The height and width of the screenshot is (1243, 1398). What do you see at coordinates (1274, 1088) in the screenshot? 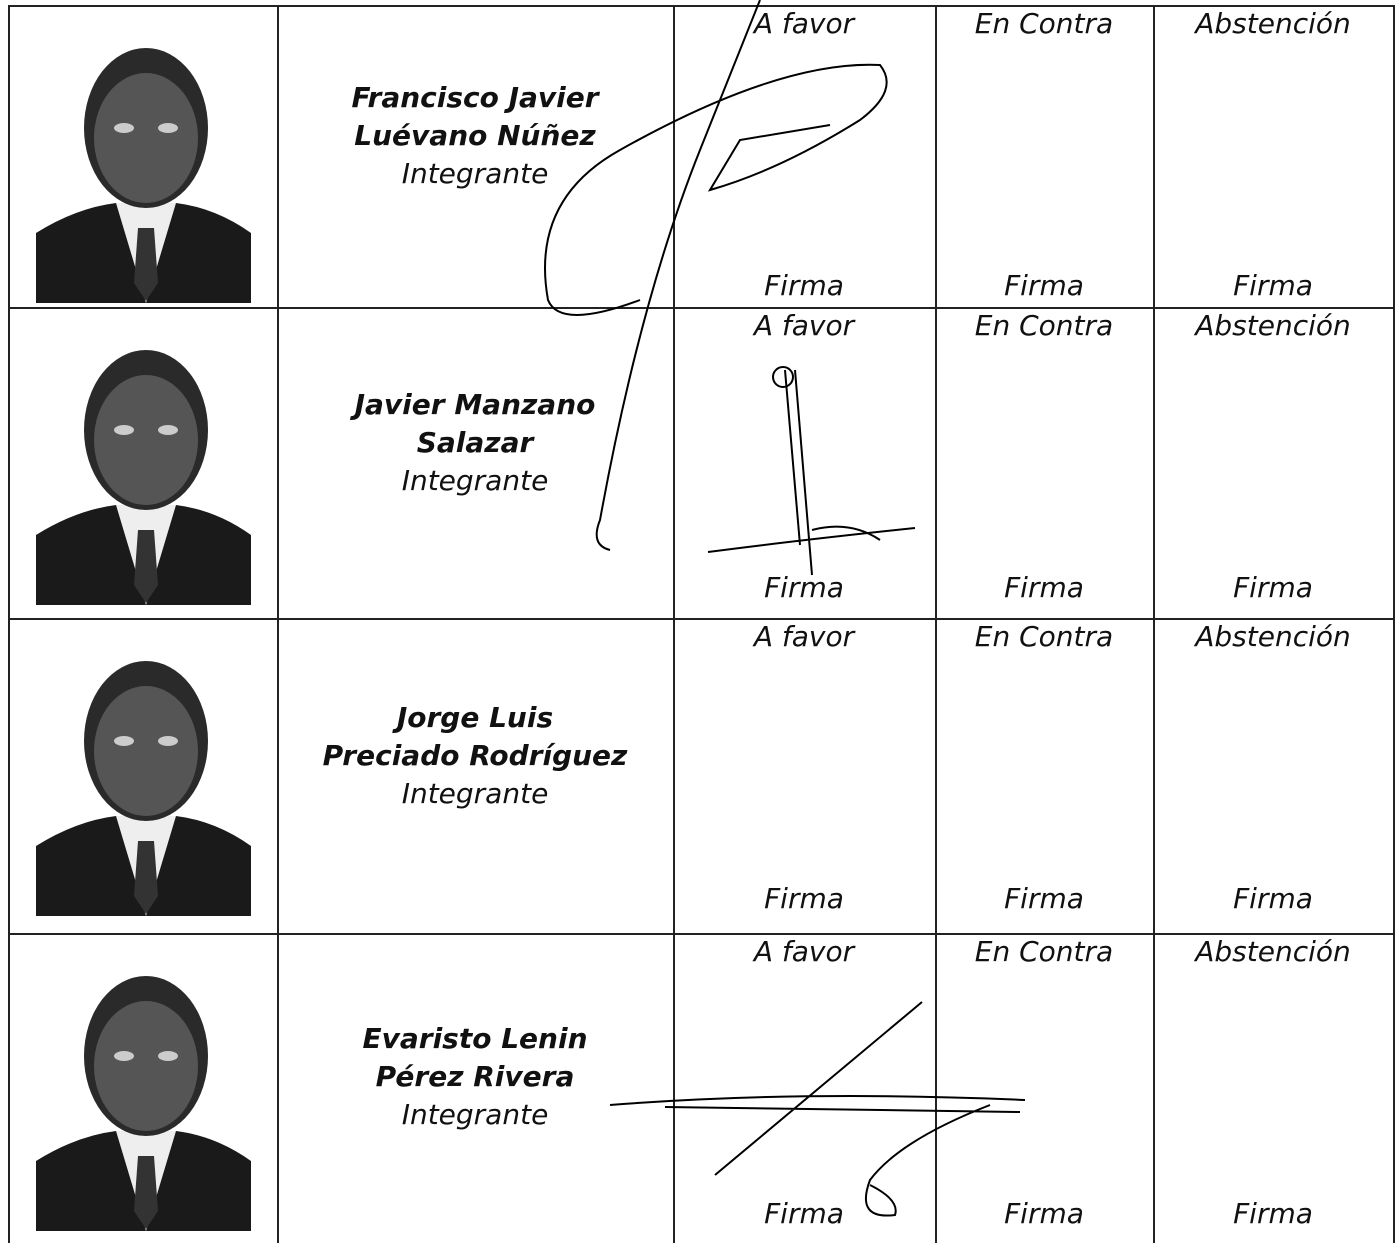
I see `table-cell` at bounding box center [1274, 1088].